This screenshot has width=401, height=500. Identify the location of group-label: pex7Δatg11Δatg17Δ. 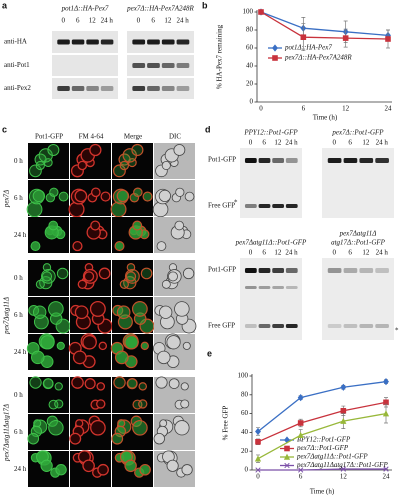
(7, 433).